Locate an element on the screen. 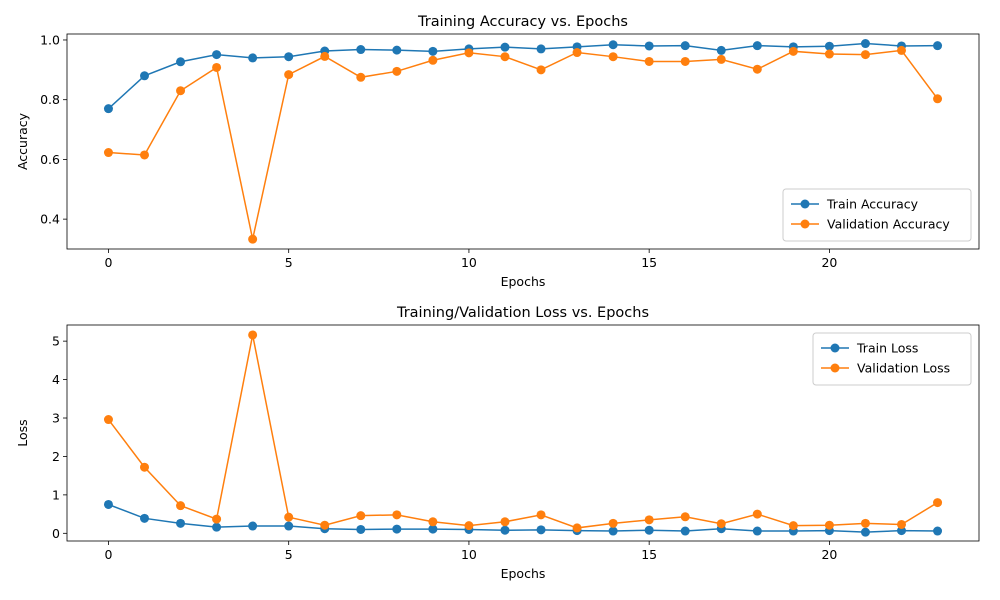 The height and width of the screenshot is (600, 1000). y-tick-label: 4 is located at coordinates (56, 379).